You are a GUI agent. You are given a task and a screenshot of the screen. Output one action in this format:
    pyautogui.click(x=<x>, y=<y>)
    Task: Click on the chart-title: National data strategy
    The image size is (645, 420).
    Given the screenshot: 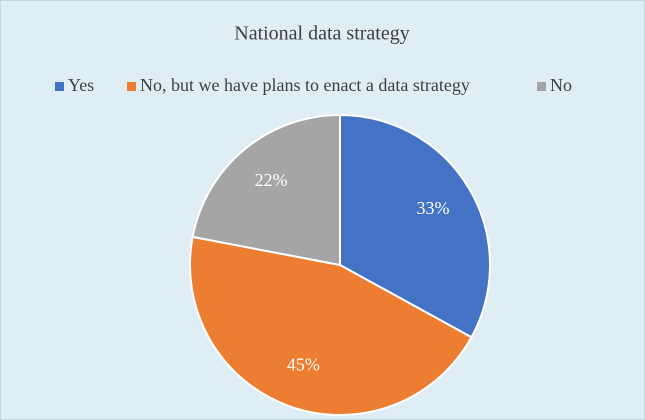 What is the action you would take?
    pyautogui.click(x=322, y=34)
    